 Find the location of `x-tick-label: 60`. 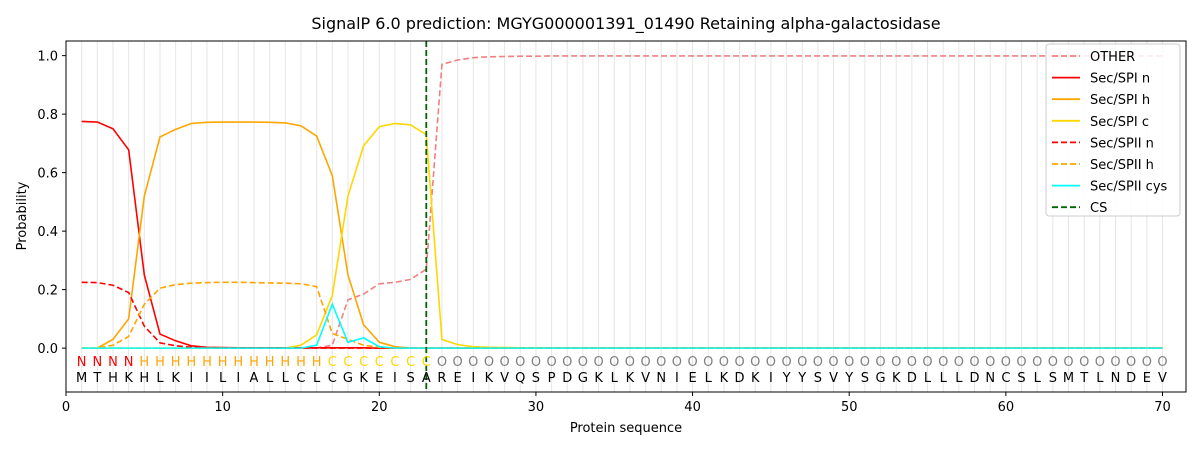

x-tick-label: 60 is located at coordinates (1006, 407).